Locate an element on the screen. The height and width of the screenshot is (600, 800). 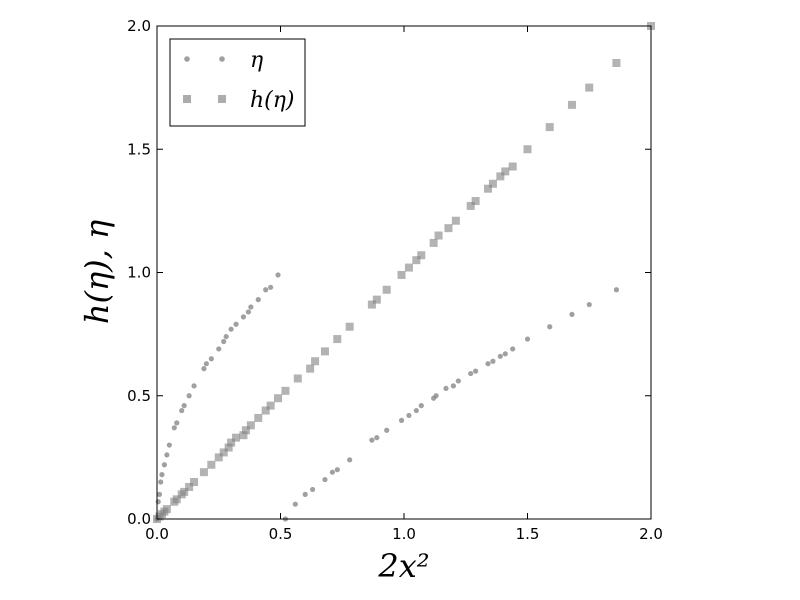
x-tick-label: 0.5 is located at coordinates (281, 534).